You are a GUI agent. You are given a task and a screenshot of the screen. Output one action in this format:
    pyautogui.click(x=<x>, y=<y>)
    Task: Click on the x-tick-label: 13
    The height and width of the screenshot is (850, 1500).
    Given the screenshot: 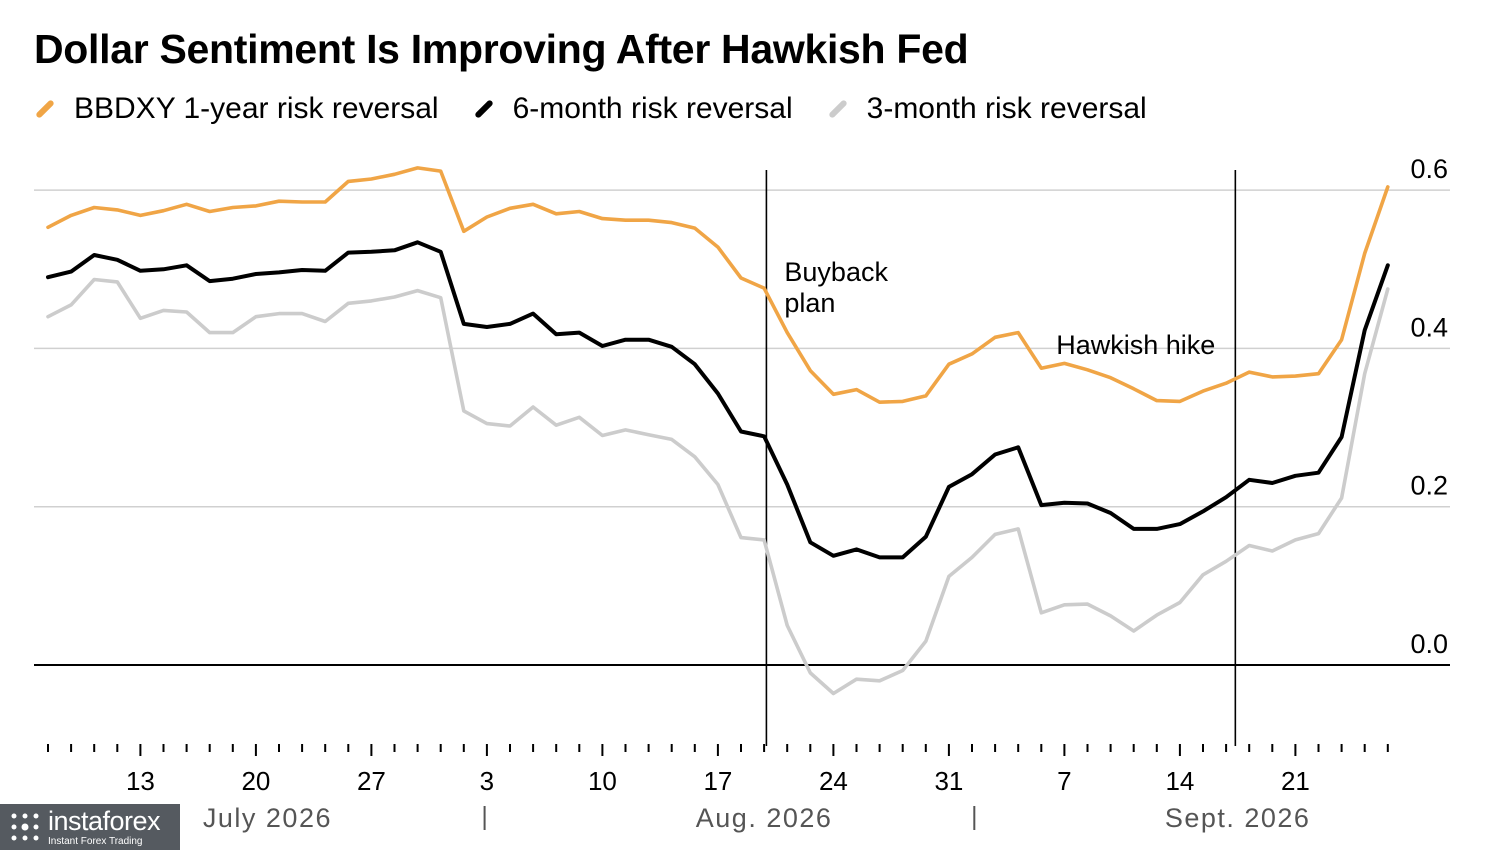 What is the action you would take?
    pyautogui.click(x=140, y=781)
    